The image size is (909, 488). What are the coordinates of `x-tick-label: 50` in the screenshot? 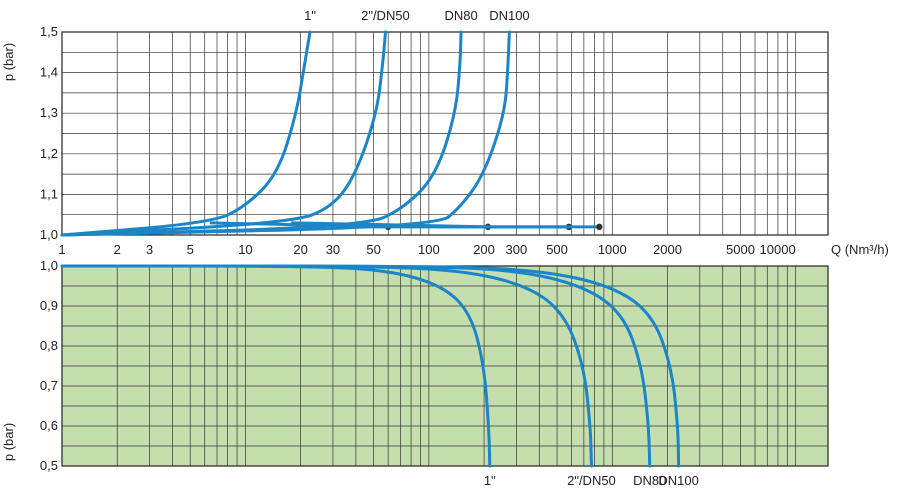 It's located at (373, 249).